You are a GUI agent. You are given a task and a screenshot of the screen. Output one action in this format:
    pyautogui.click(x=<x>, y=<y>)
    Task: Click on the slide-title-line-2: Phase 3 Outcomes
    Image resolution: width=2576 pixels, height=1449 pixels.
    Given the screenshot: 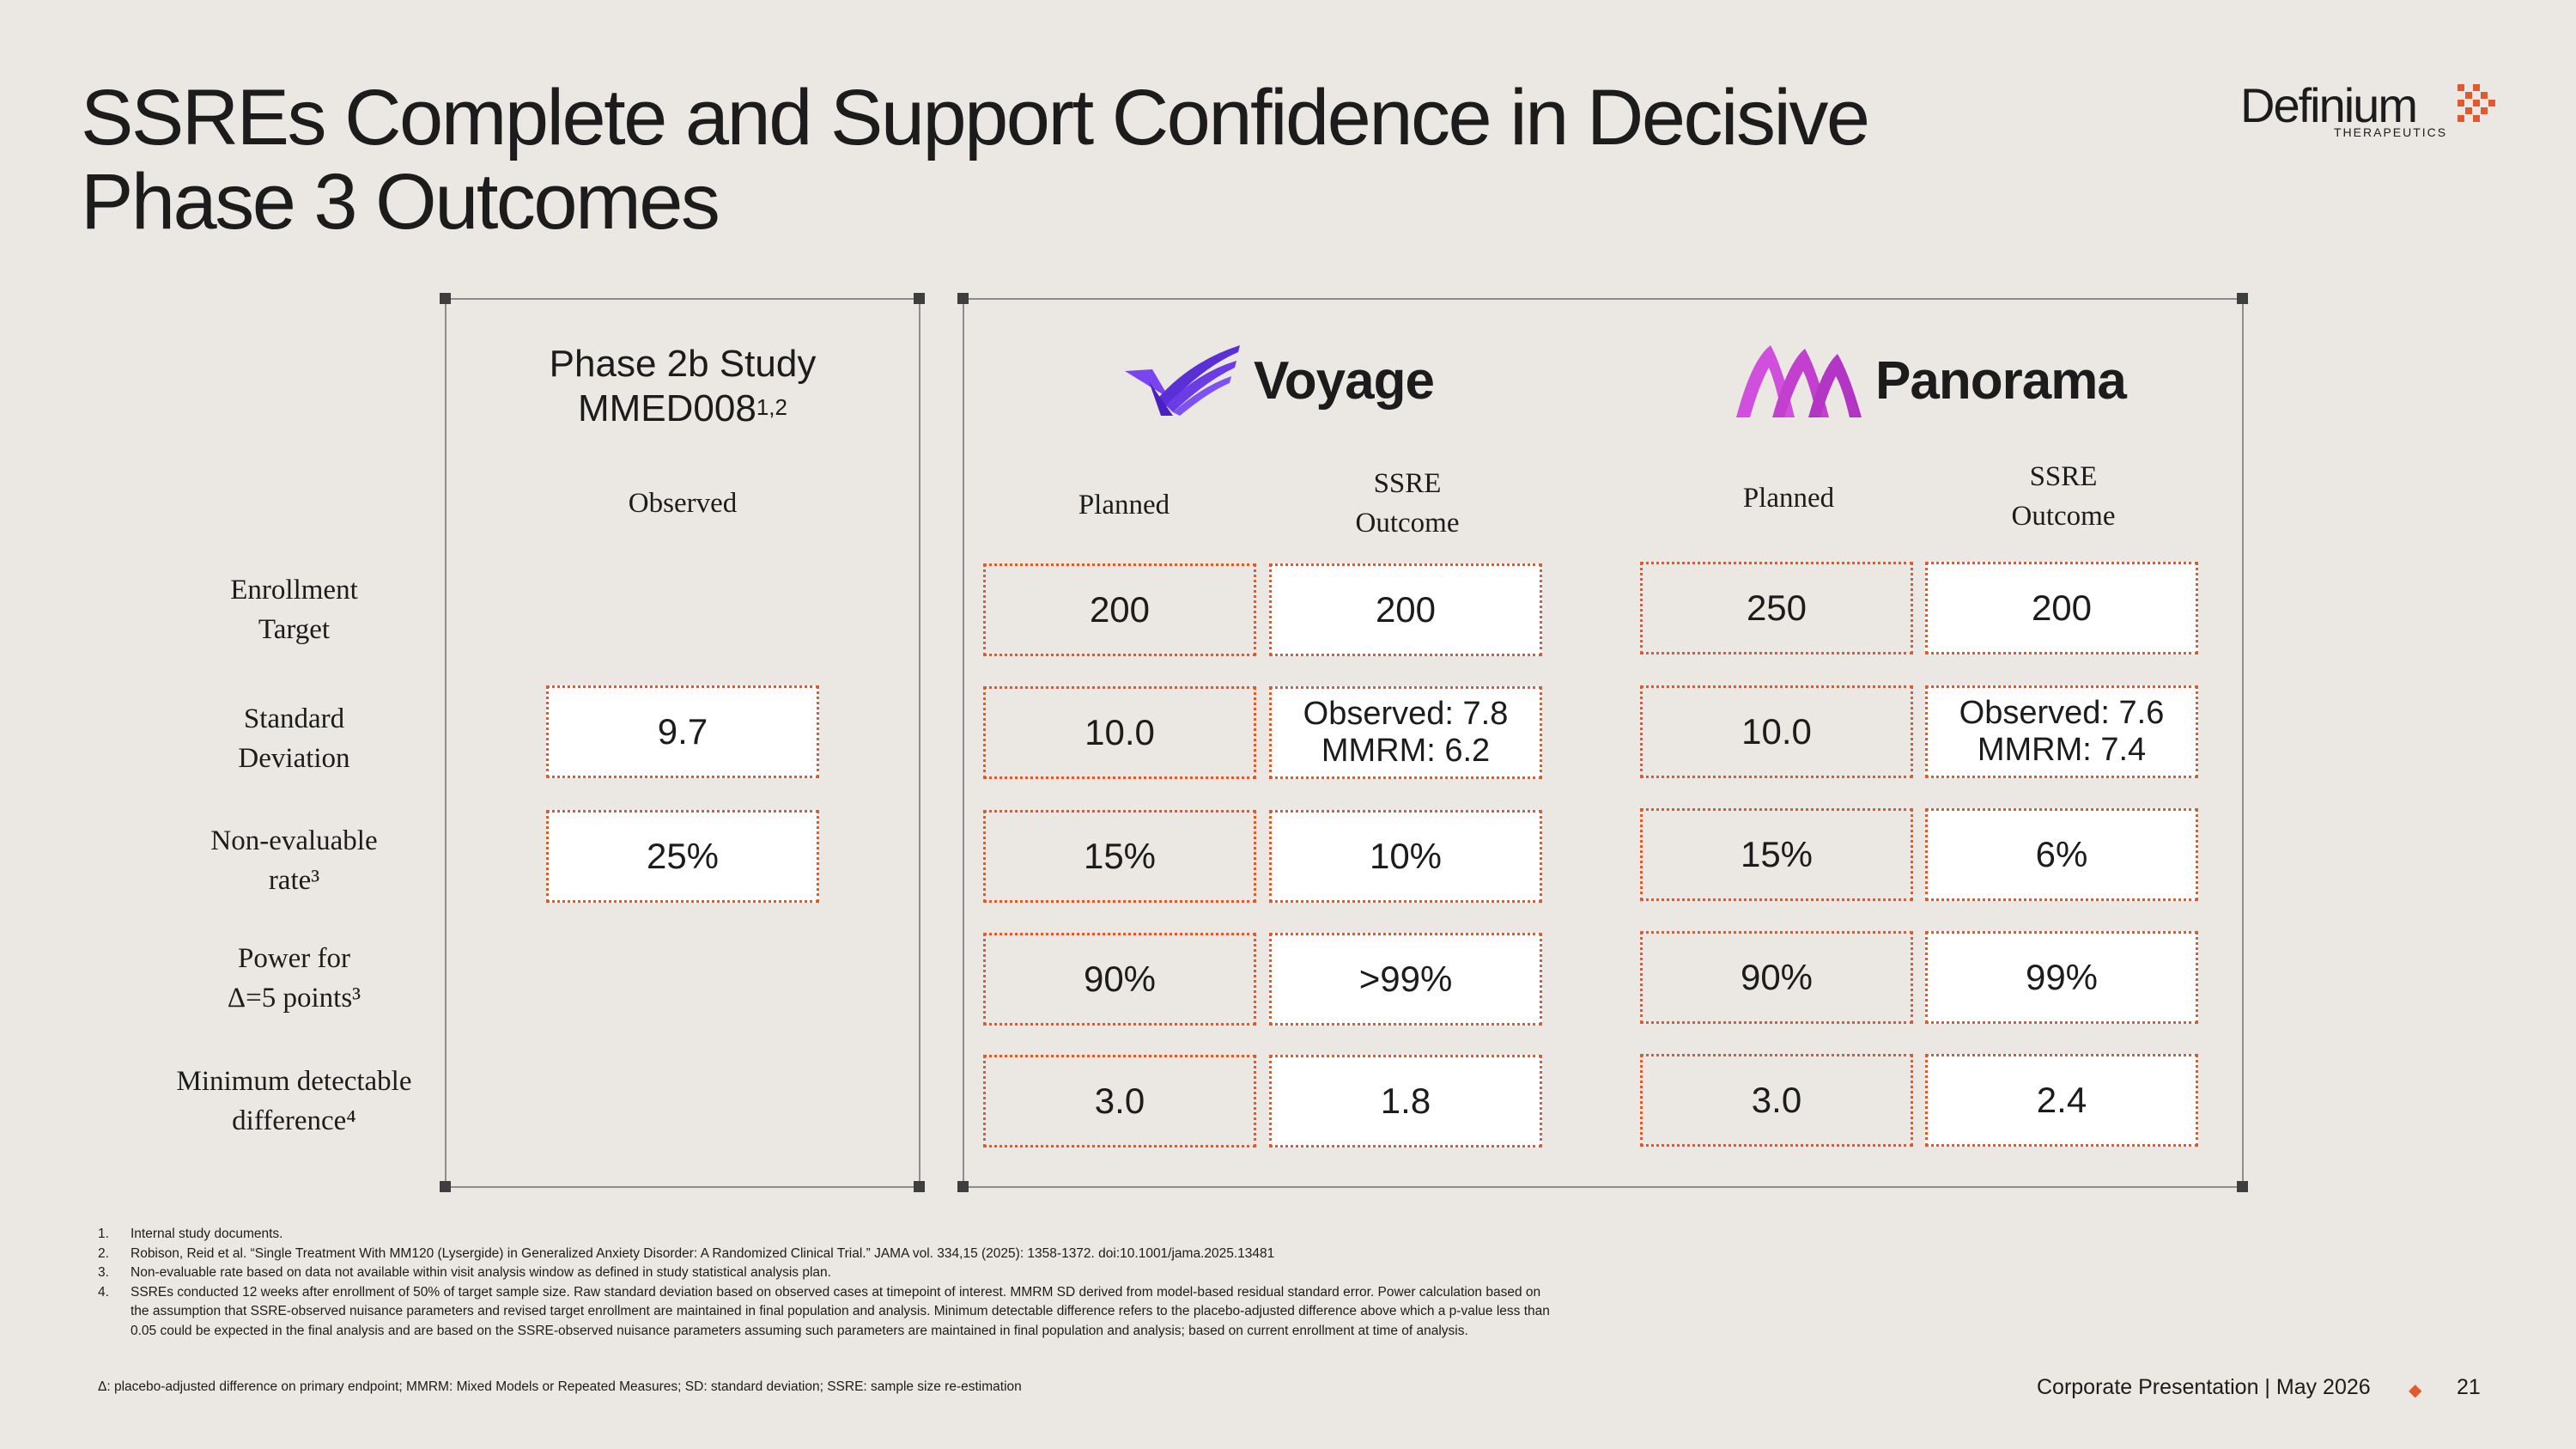 What is the action you would take?
    pyautogui.click(x=400, y=202)
    